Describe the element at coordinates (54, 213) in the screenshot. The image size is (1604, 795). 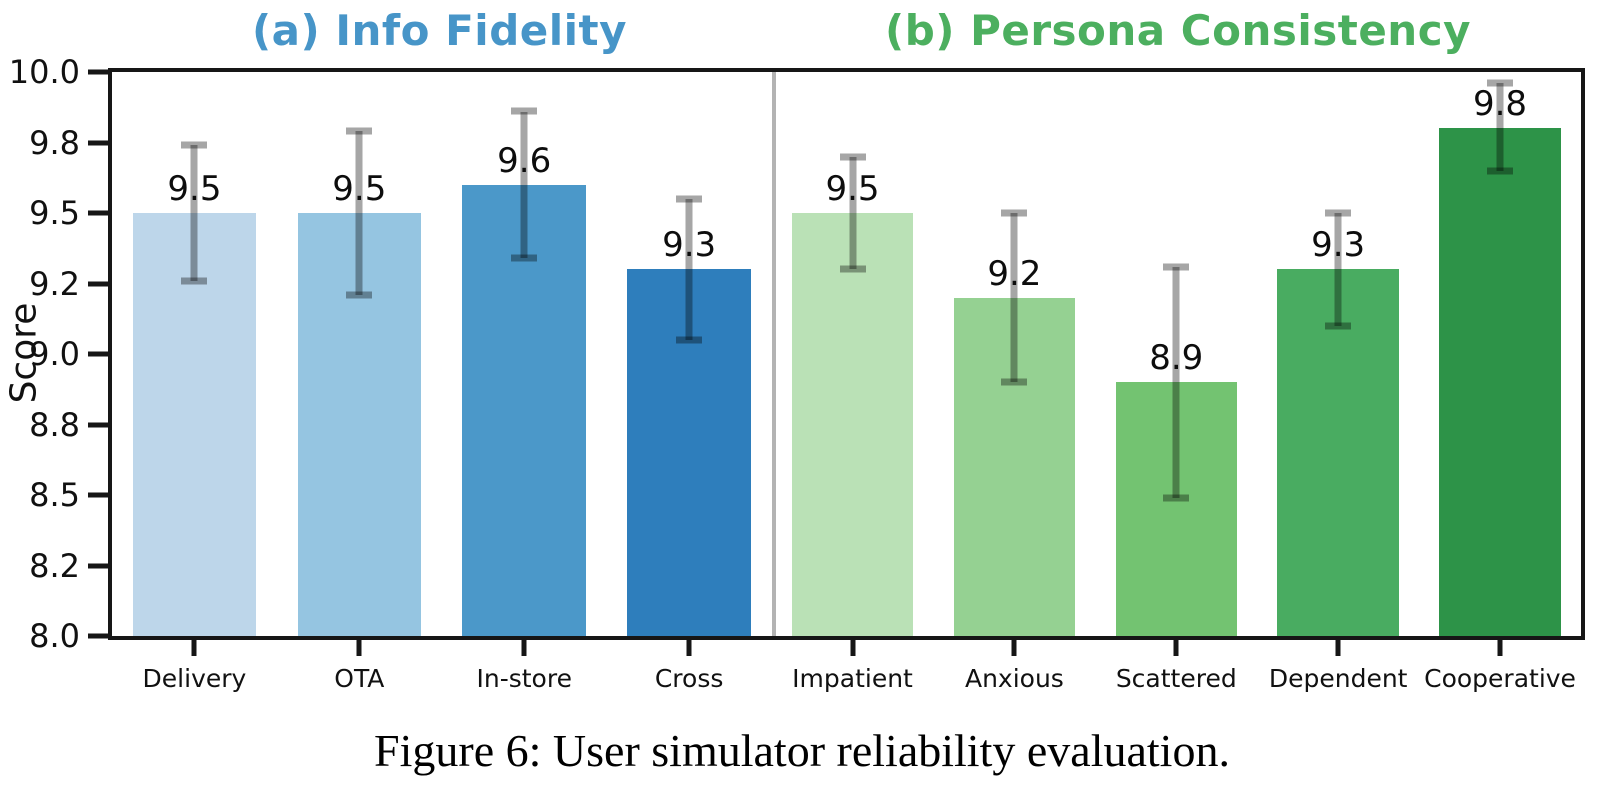
I see `y-tick-label: 9.5` at that location.